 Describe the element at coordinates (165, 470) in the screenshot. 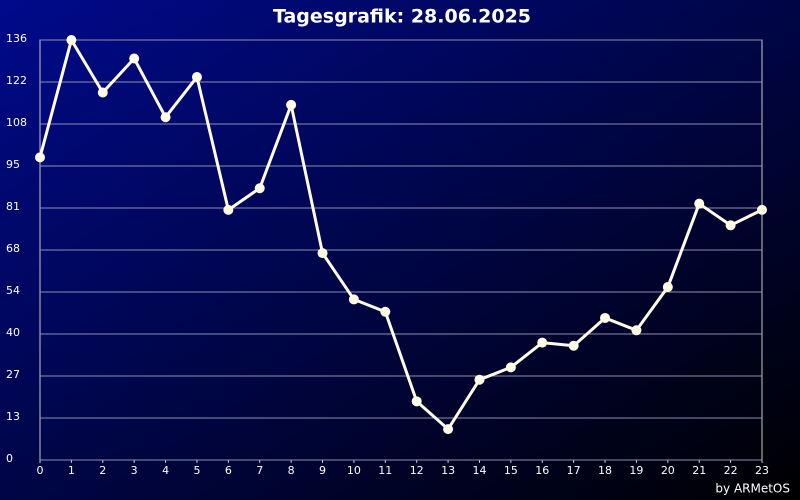

I see `x-tick-label: 4` at that location.